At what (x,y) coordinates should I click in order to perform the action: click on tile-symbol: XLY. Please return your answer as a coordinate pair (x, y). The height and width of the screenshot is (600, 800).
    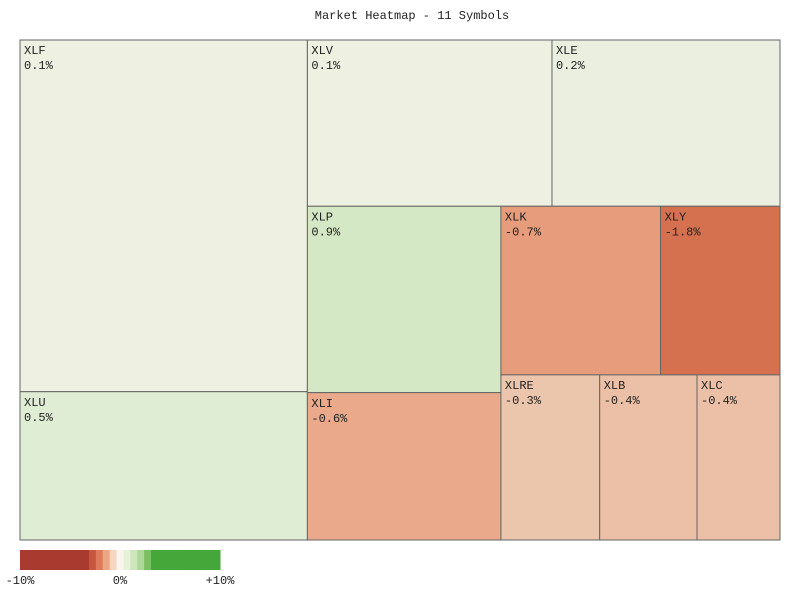
    Looking at the image, I should click on (676, 217).